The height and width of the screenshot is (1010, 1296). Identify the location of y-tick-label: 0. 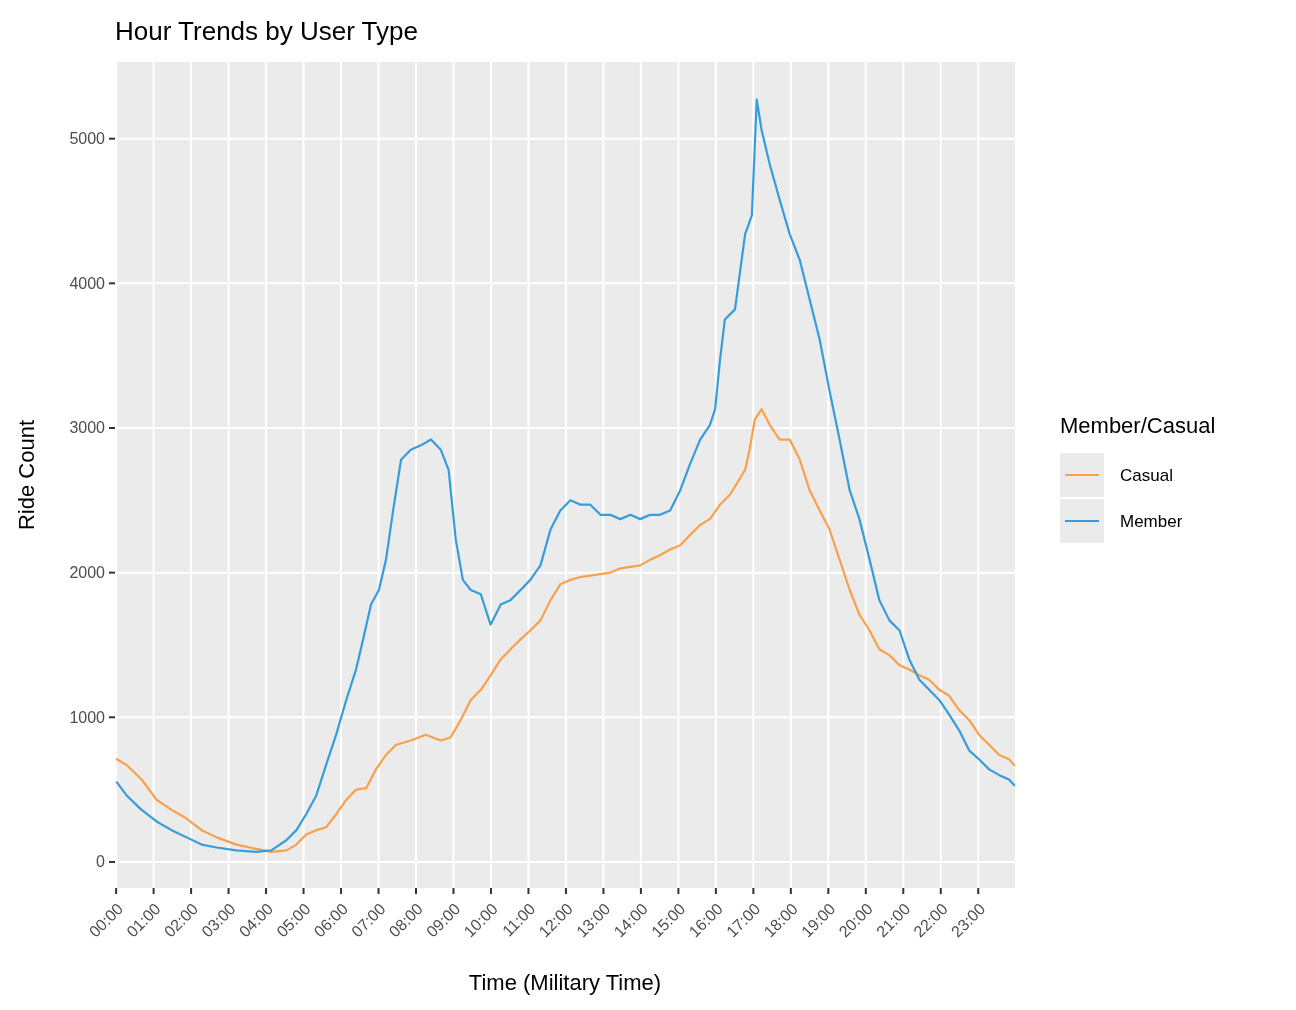
(101, 862).